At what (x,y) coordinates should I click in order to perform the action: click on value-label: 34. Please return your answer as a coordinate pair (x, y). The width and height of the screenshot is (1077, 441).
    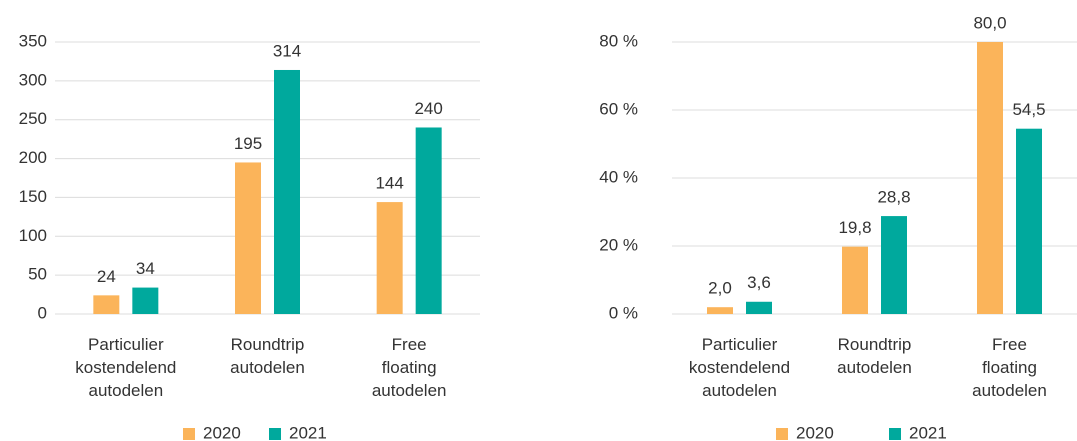
    Looking at the image, I should click on (145, 268).